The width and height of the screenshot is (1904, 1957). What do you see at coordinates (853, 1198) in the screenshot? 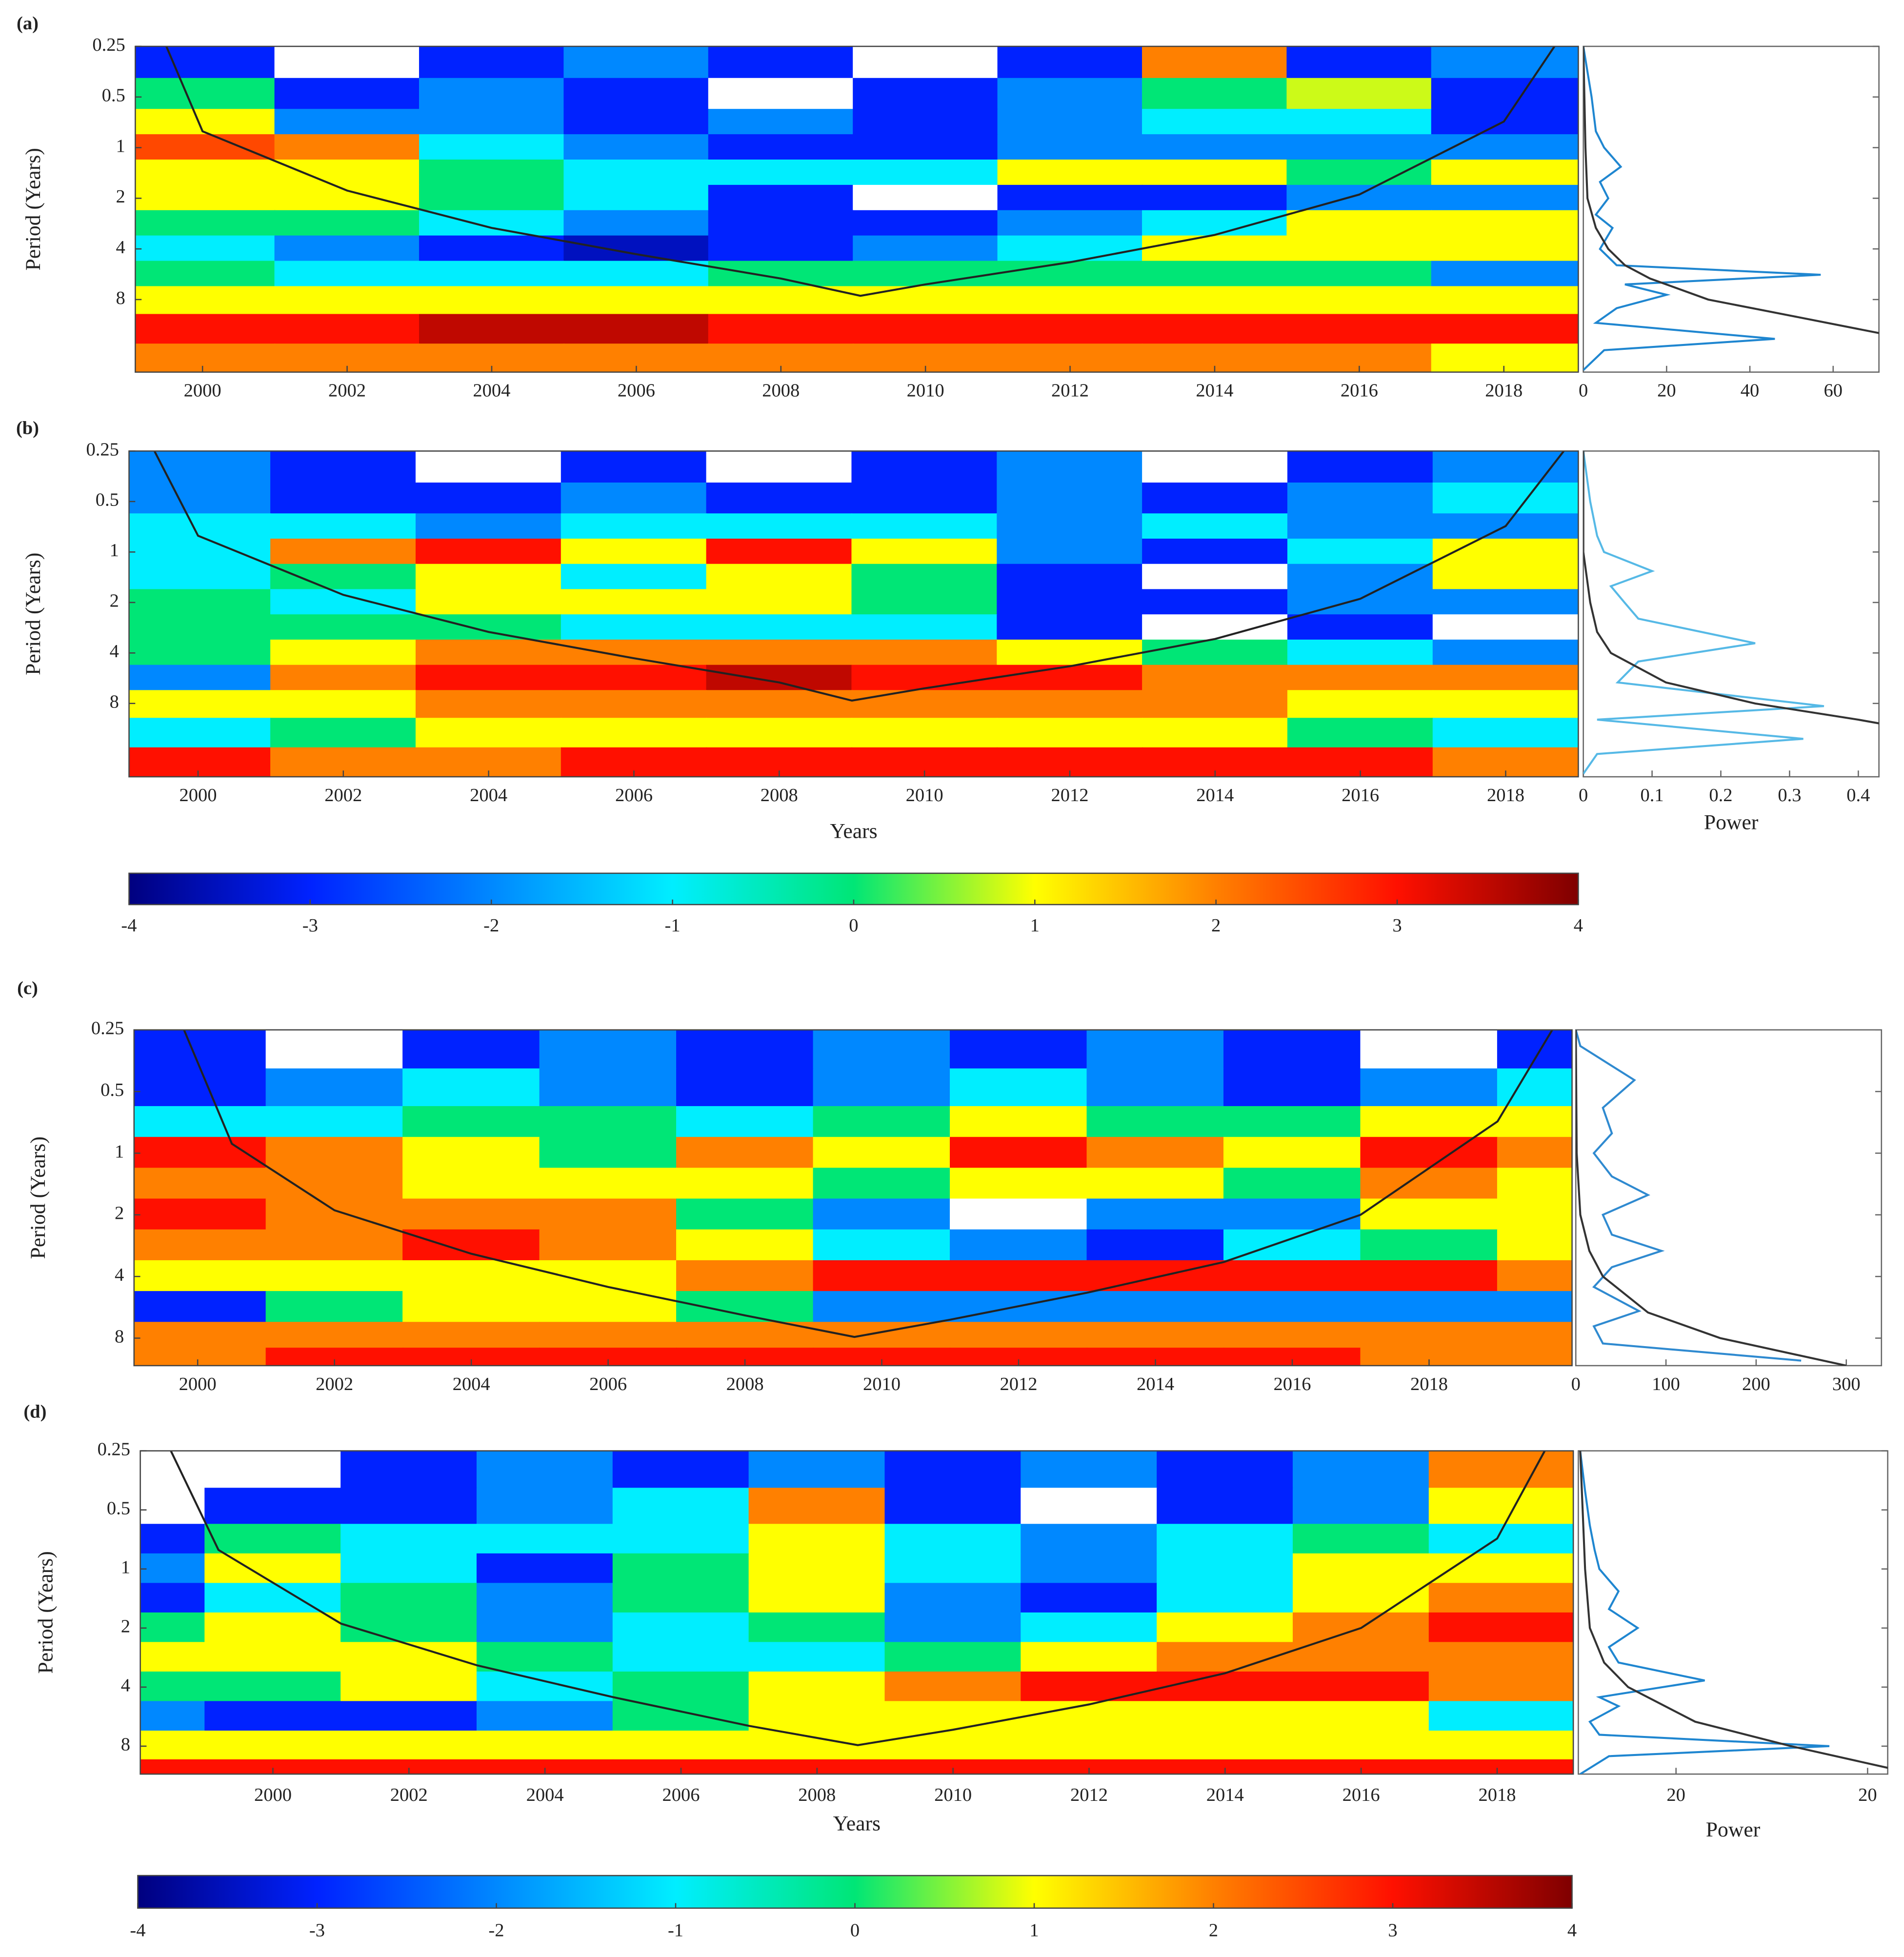
I see `plot-frame` at bounding box center [853, 1198].